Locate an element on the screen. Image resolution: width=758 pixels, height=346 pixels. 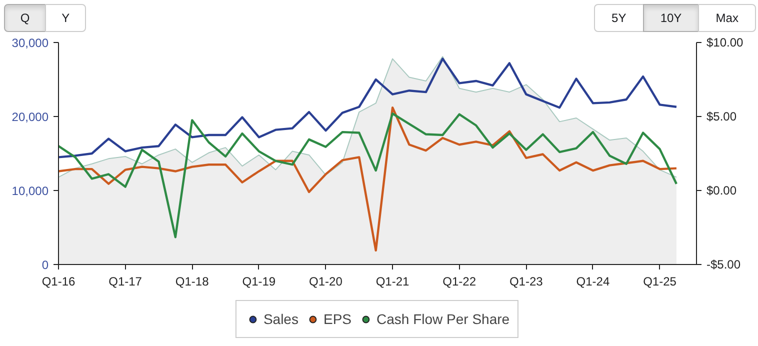
text: Y is located at coordinates (65, 18).